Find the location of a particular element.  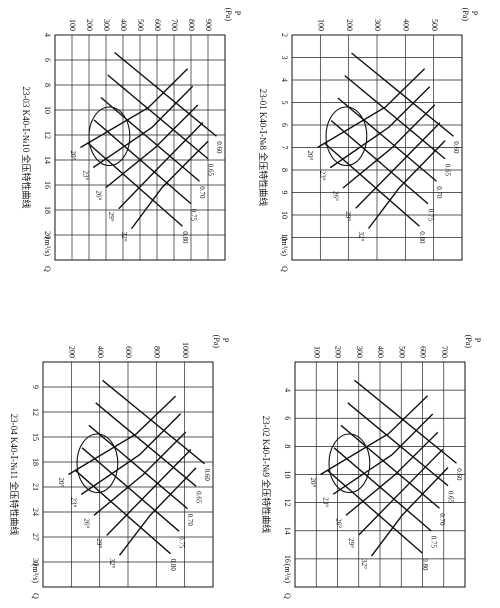

y-tick-label: 200 is located at coordinates (349, 25).